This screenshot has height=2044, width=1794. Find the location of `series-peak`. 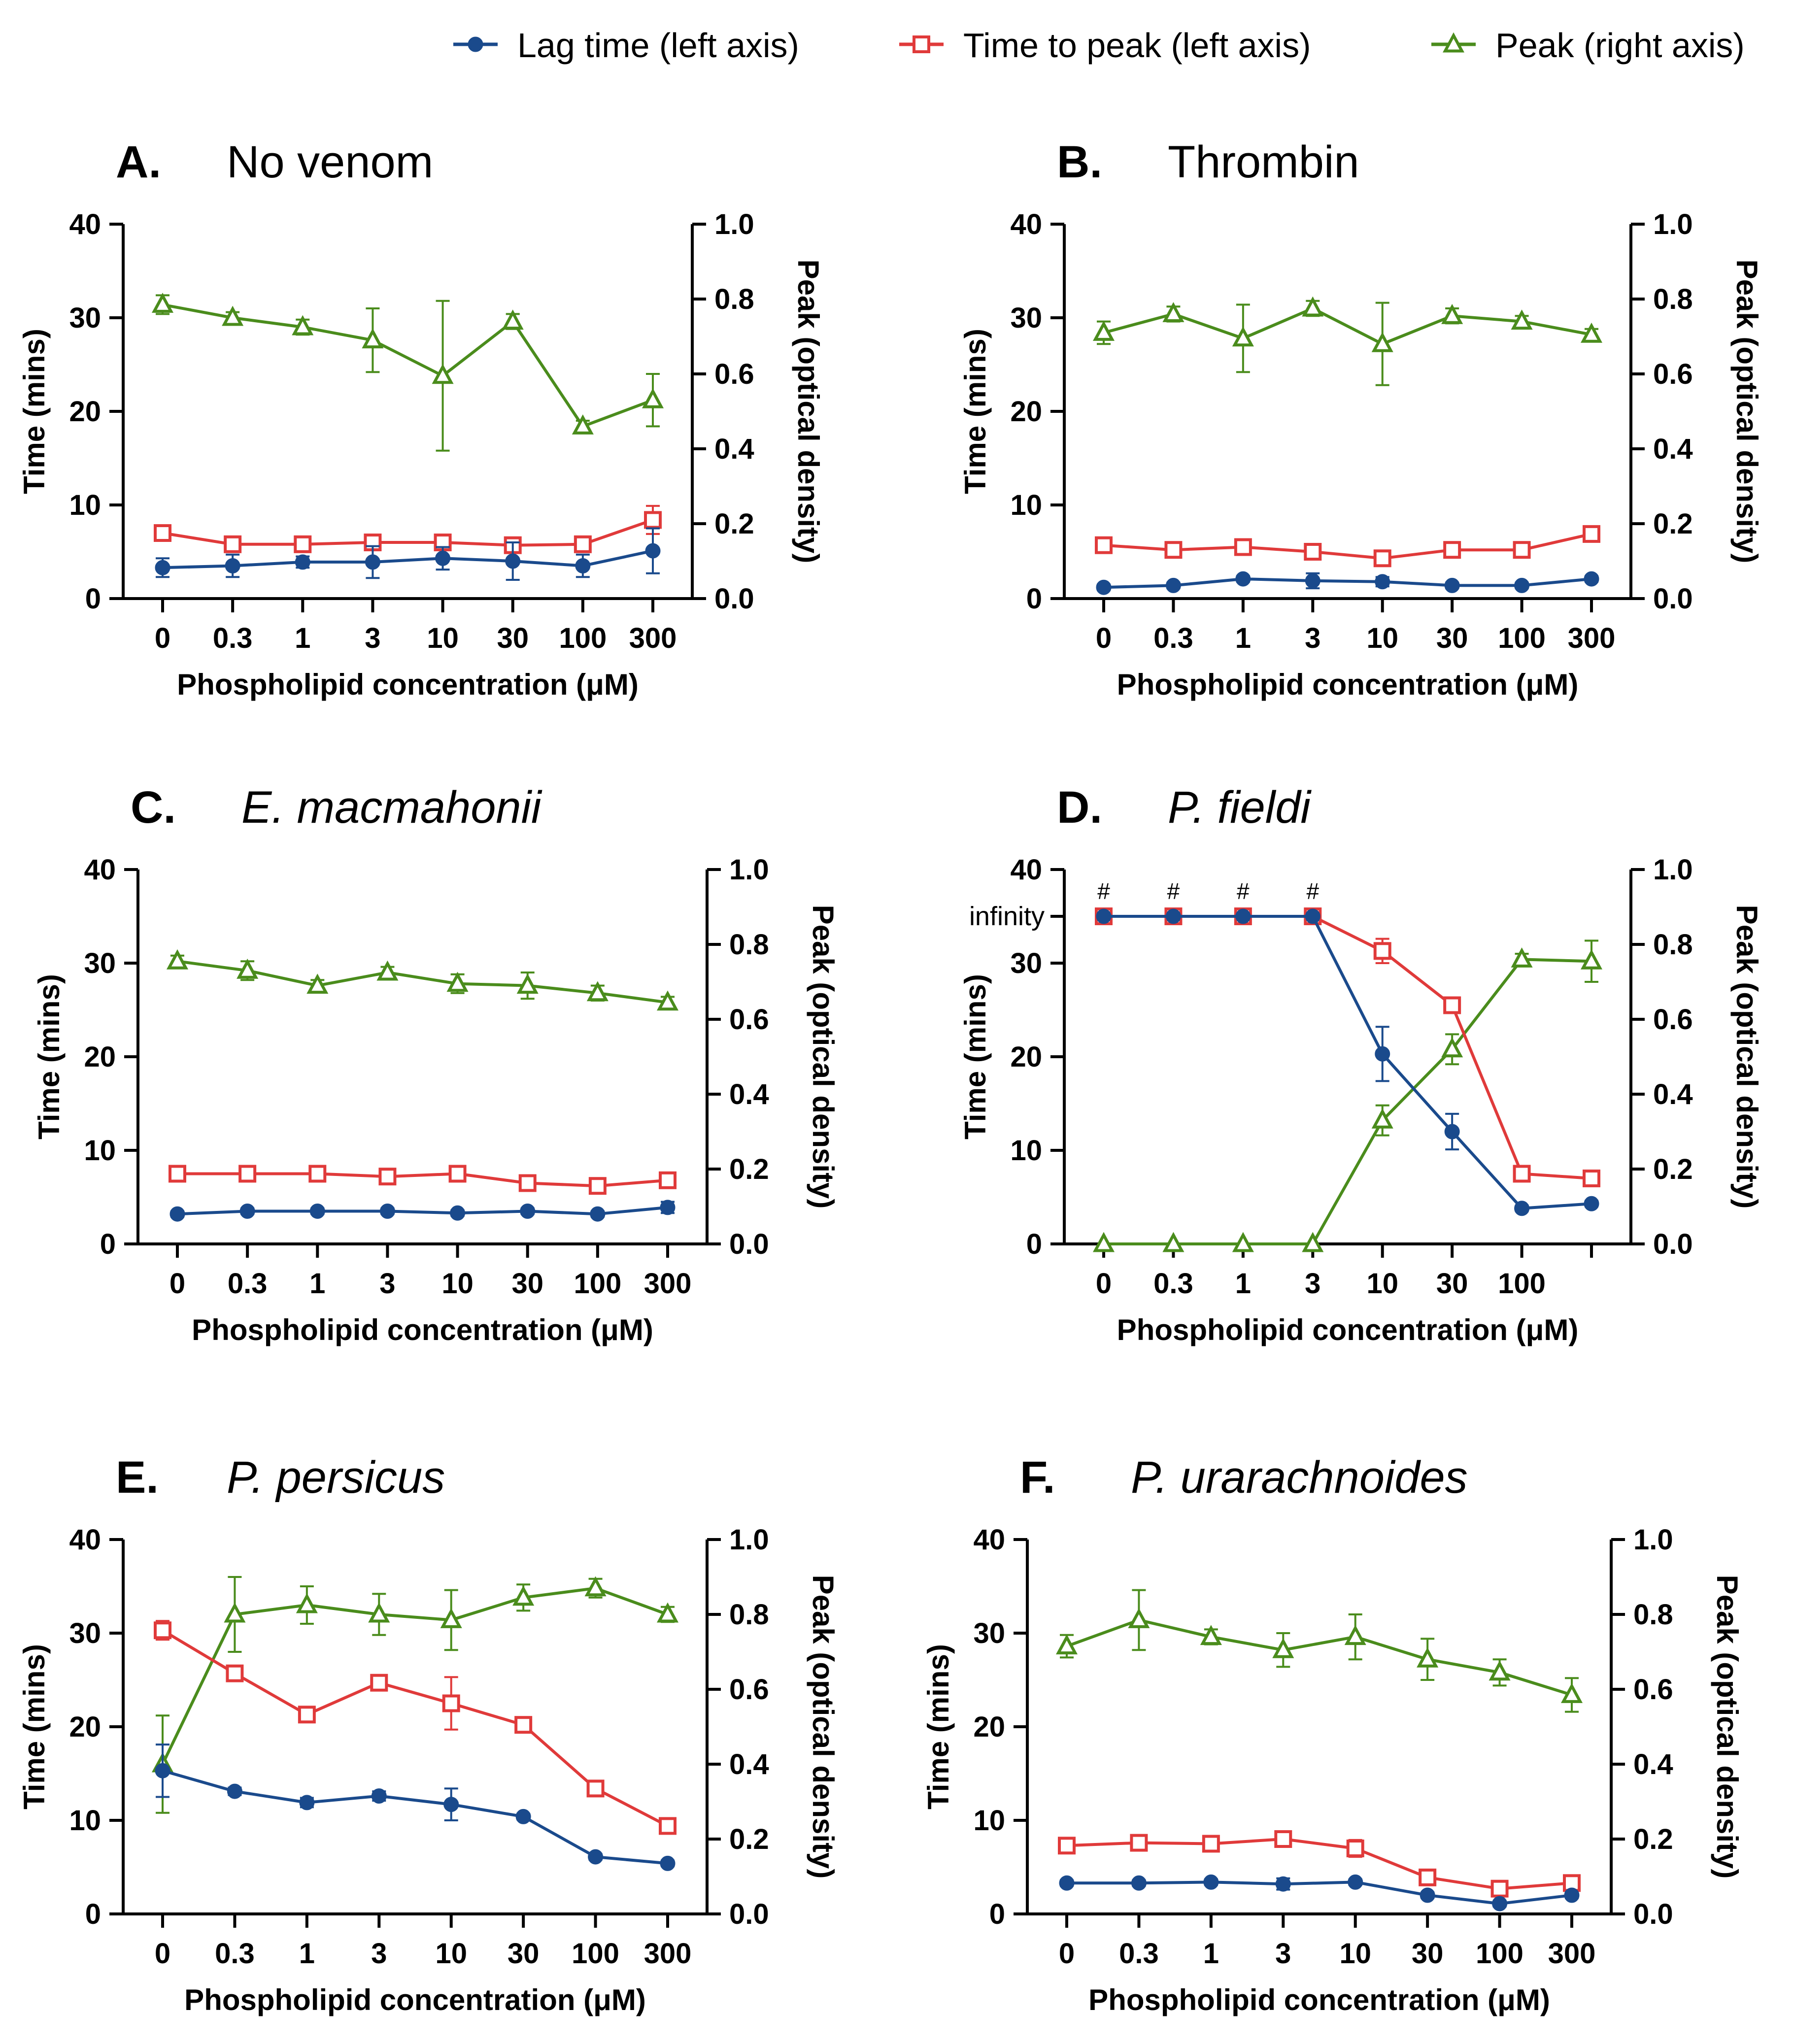

series-peak is located at coordinates (415, 1695).